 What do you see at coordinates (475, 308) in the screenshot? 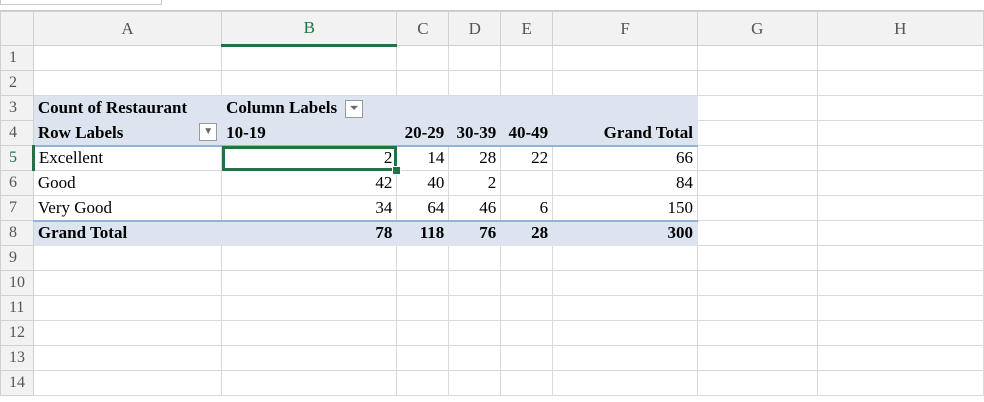
I see `cell-D11` at bounding box center [475, 308].